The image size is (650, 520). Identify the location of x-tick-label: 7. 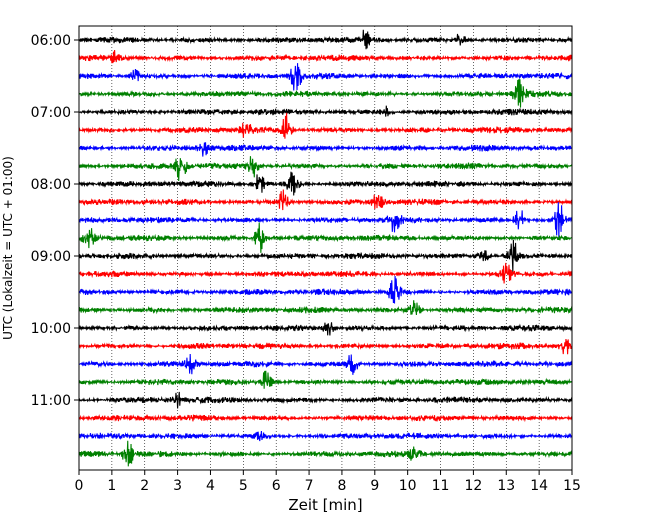
(309, 486).